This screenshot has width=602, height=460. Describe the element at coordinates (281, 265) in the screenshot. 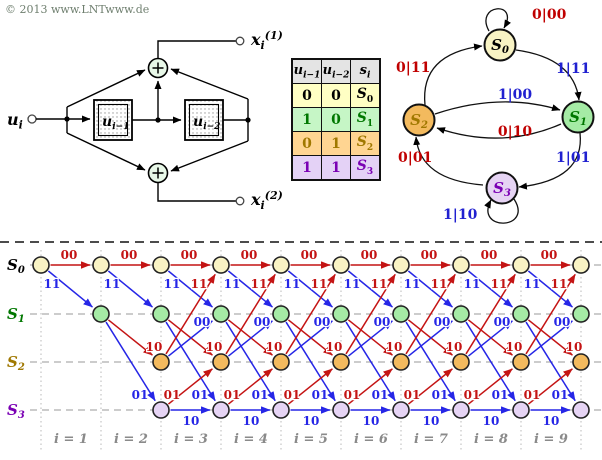

I see `trellis-node-s0-t4` at that location.